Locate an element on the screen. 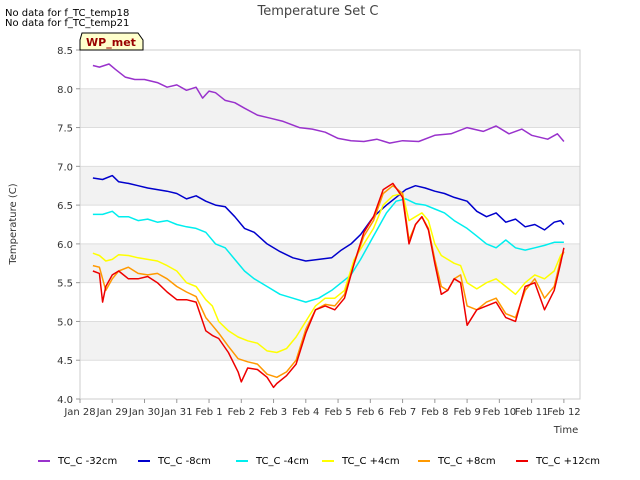  x-tick-label: Feb 8 is located at coordinates (434, 412).